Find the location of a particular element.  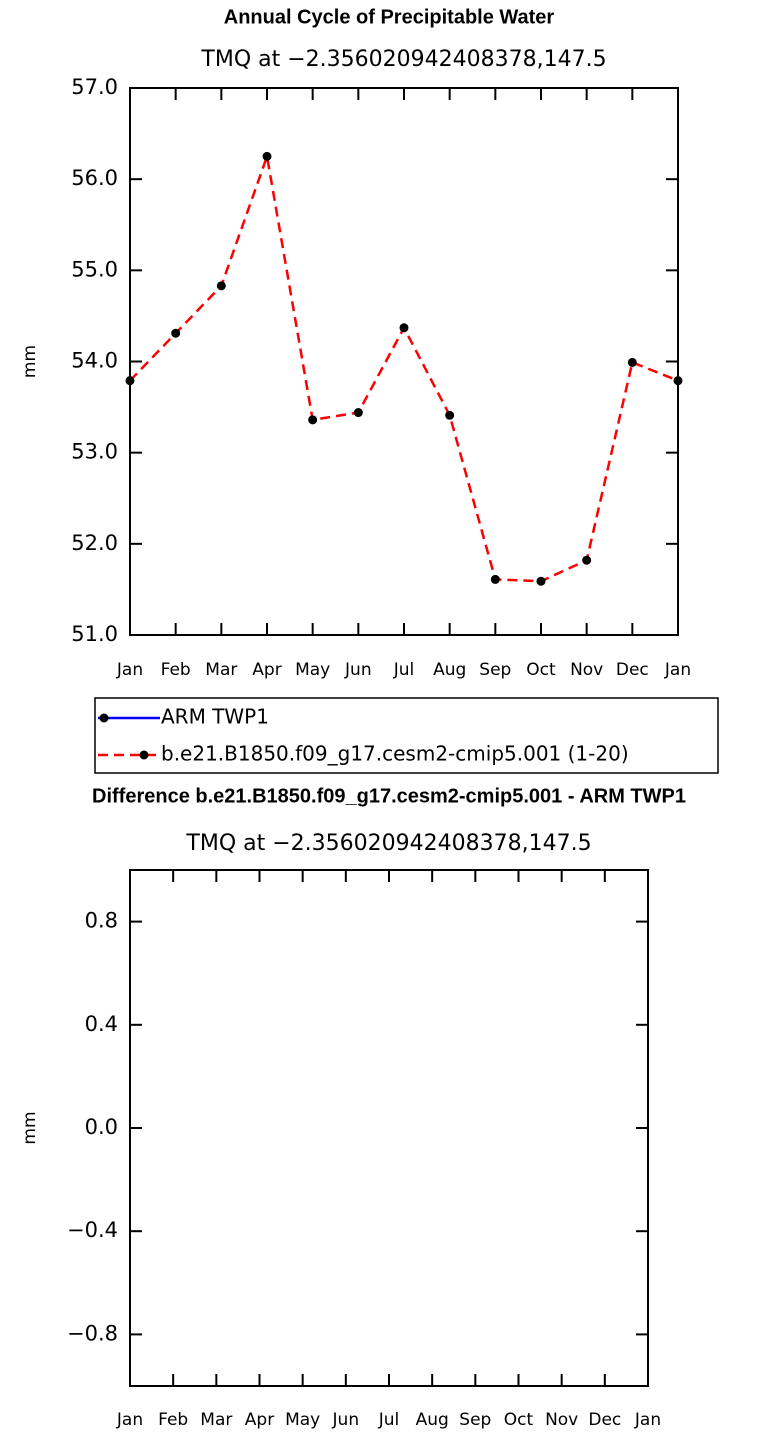

y-tick-label: 53.0 is located at coordinates (94, 452).